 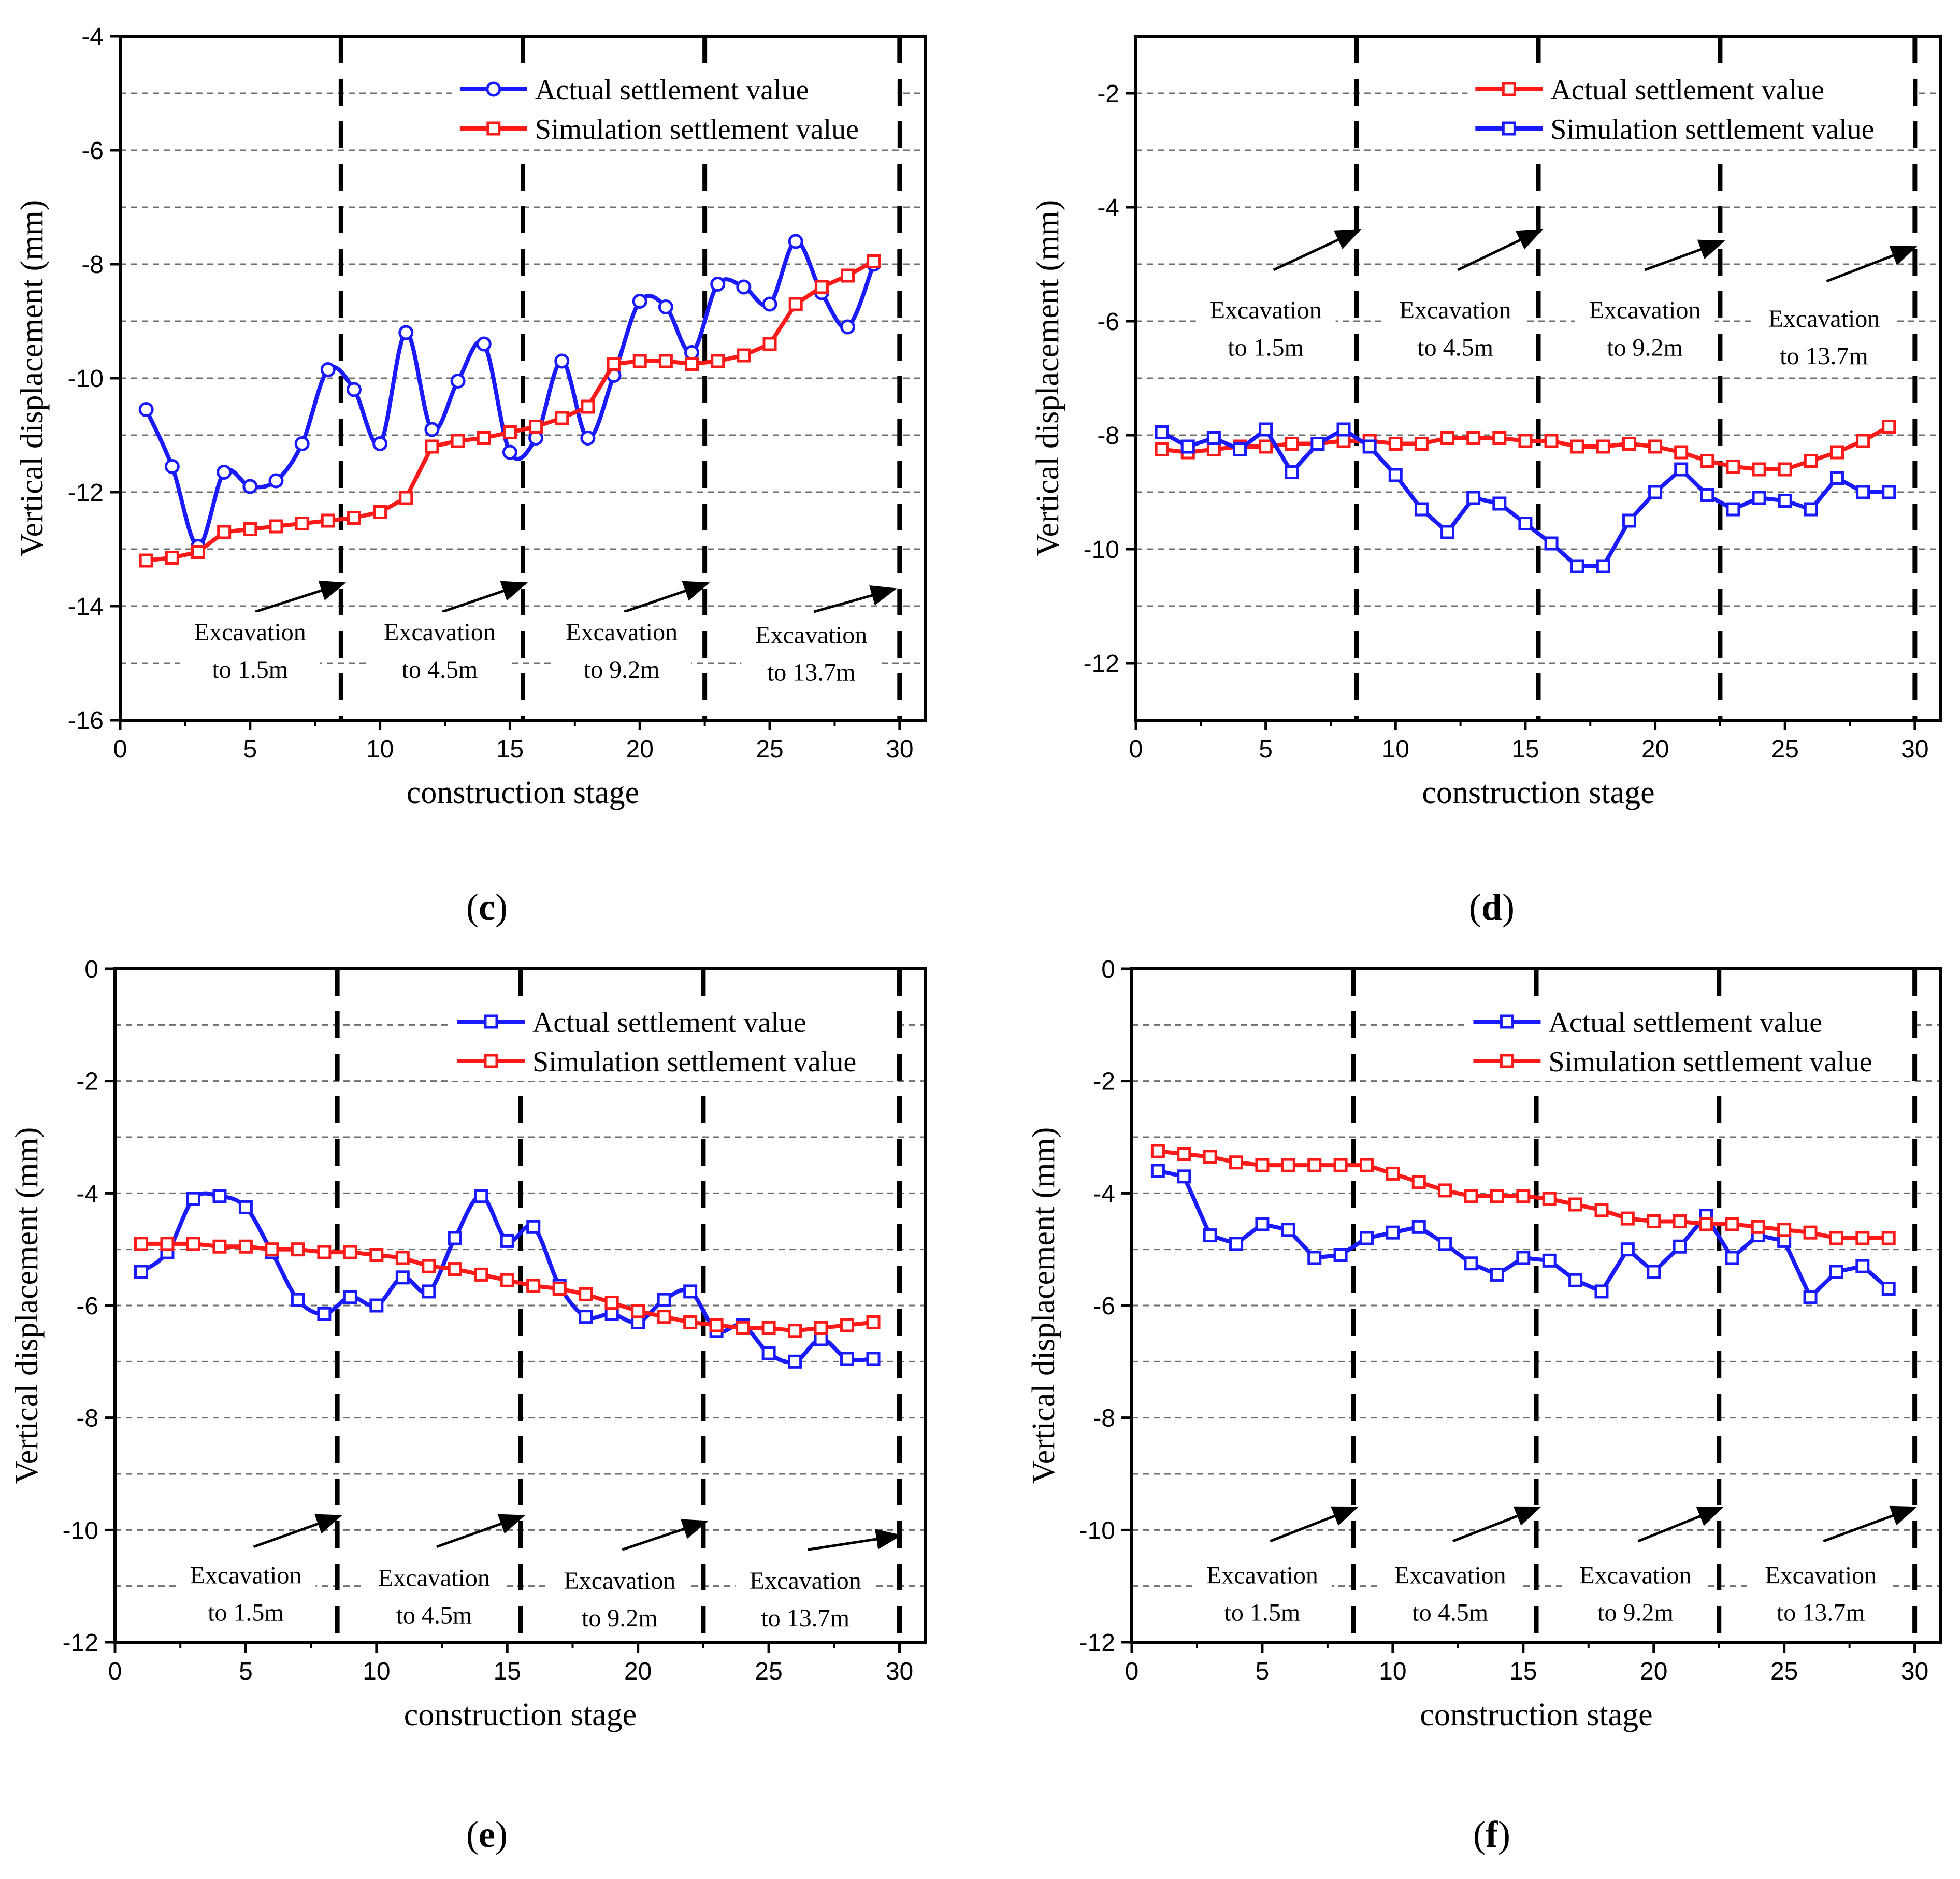 What do you see at coordinates (120, 749) in the screenshot?
I see `x-tick-label: 0` at bounding box center [120, 749].